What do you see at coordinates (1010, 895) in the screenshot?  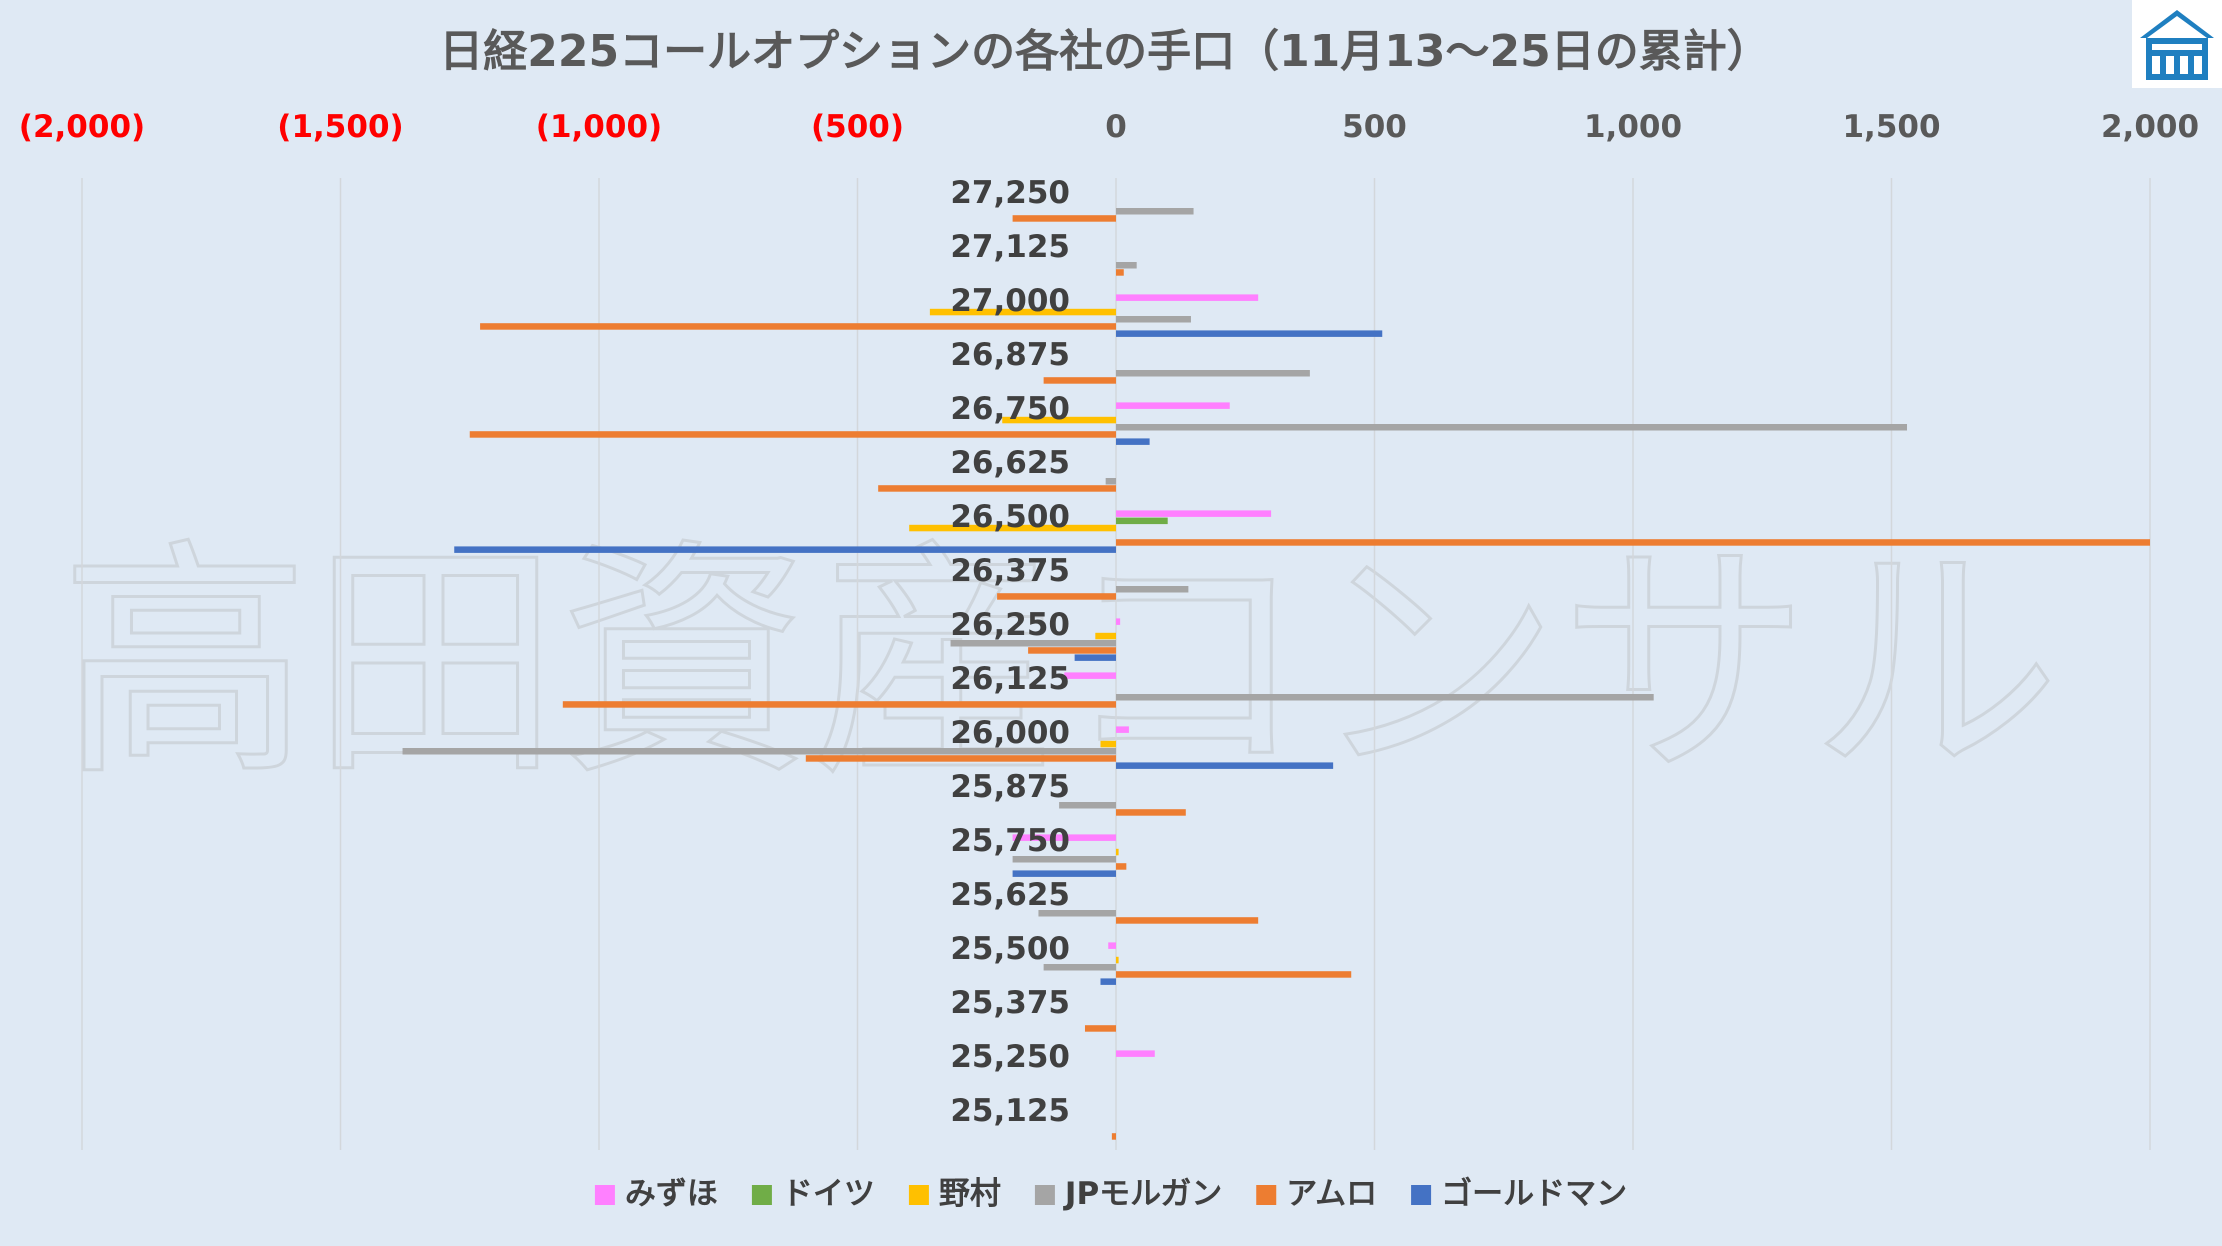 I see `y-category-label: 25,625` at bounding box center [1010, 895].